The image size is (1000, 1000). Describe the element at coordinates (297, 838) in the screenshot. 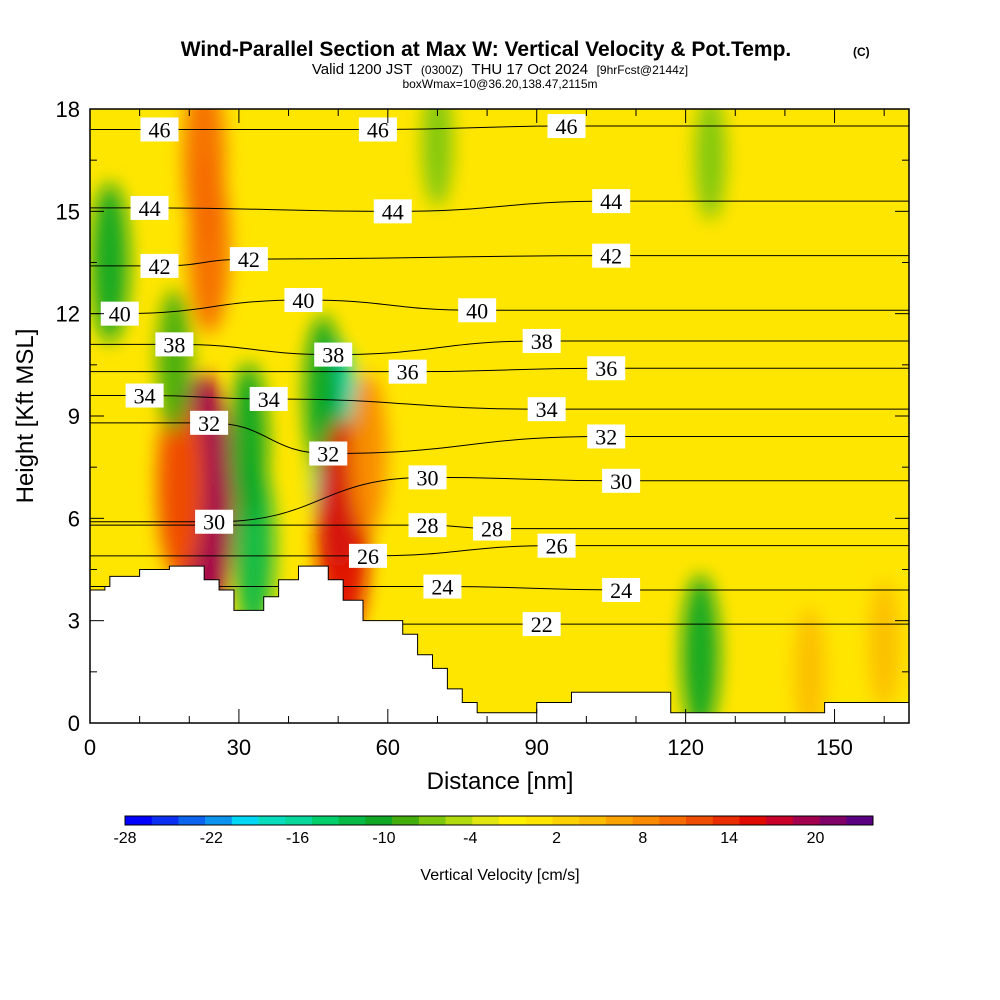

I see `colorbar-tick-label: -16` at that location.